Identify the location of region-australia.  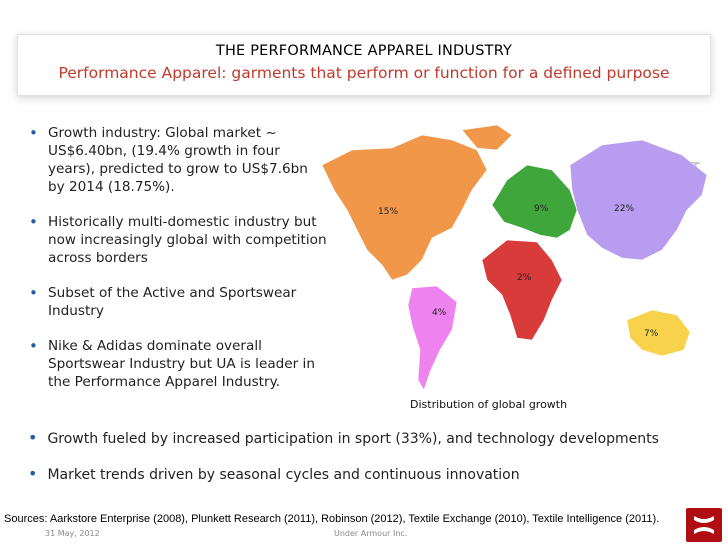
(658, 333).